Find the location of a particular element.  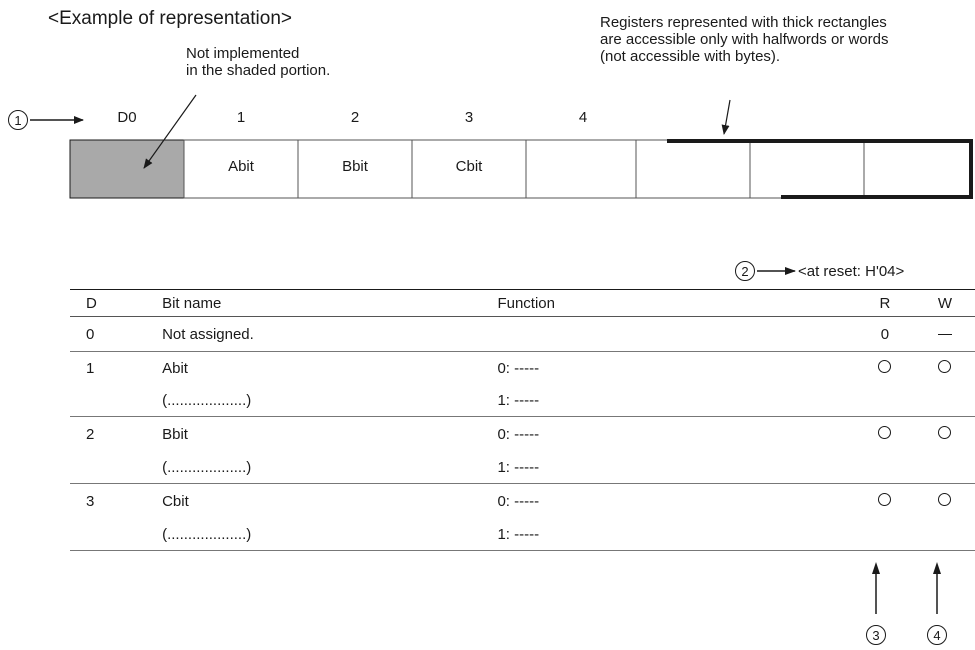

bit-number-1: 1 is located at coordinates (241, 117).